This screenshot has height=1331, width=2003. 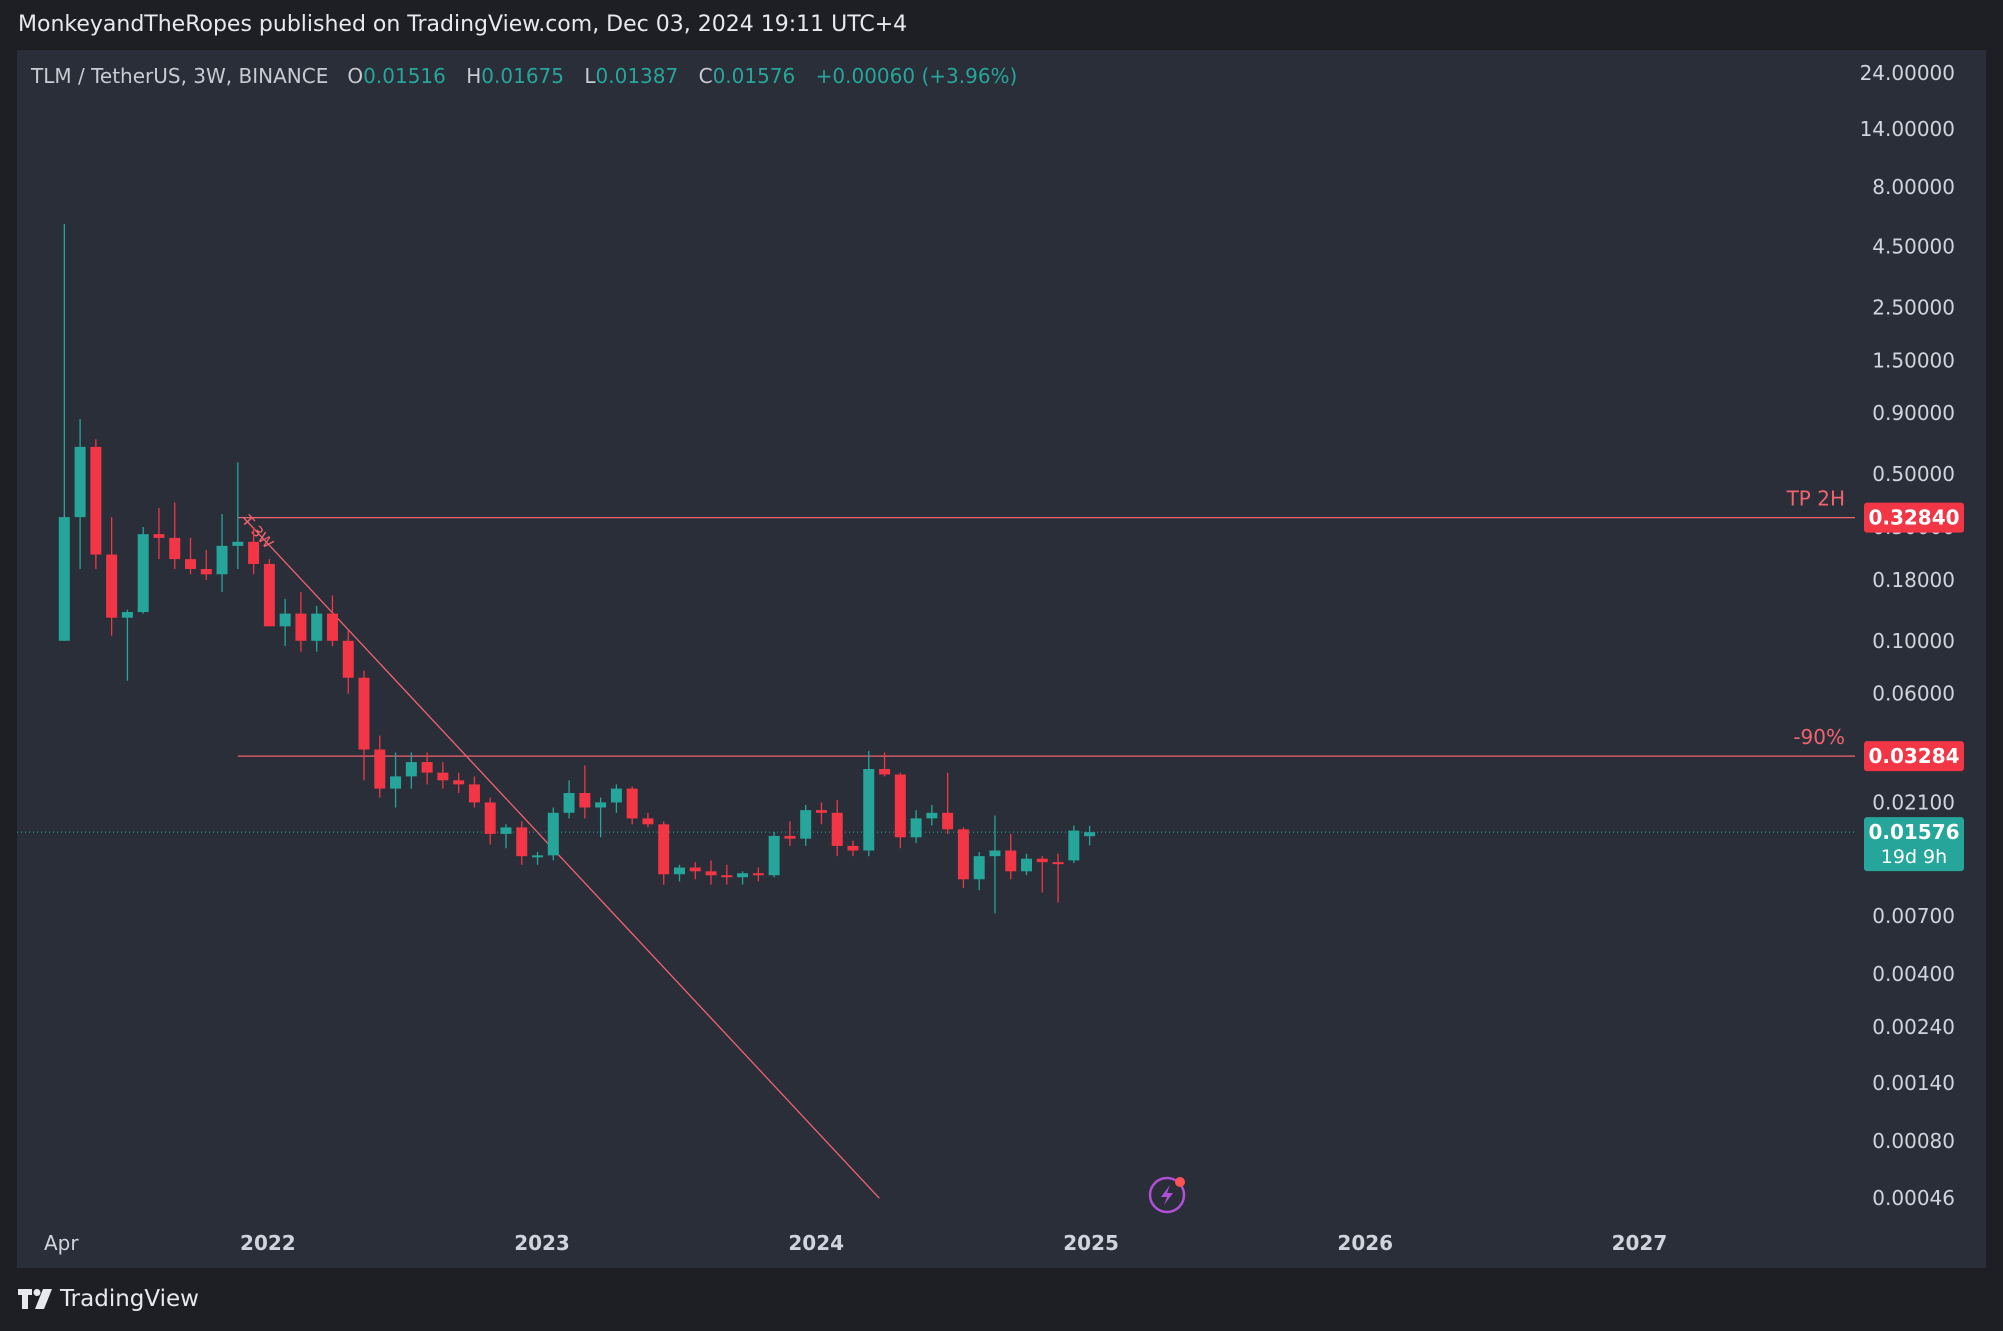 What do you see at coordinates (705, 76) in the screenshot?
I see `close-label: C` at bounding box center [705, 76].